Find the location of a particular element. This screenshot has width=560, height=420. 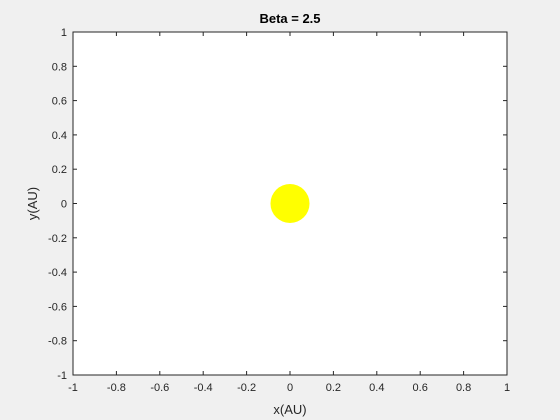

x-tick-label: -0.8 is located at coordinates (116, 388).